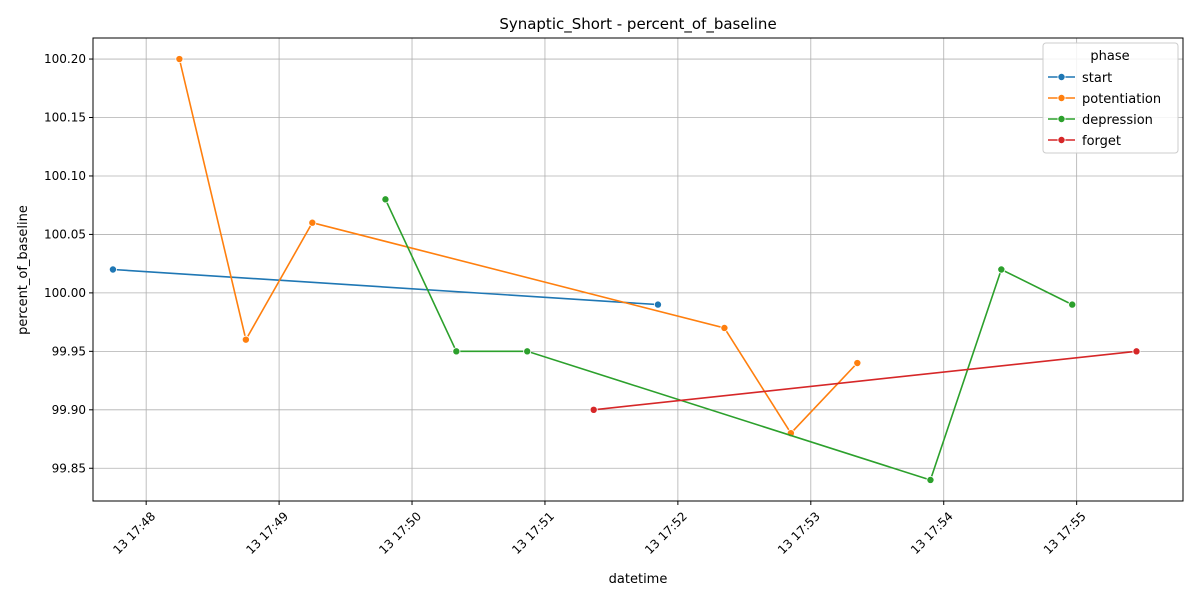  What do you see at coordinates (533, 533) in the screenshot?
I see `x-tick-label: 13 17:51` at bounding box center [533, 533].